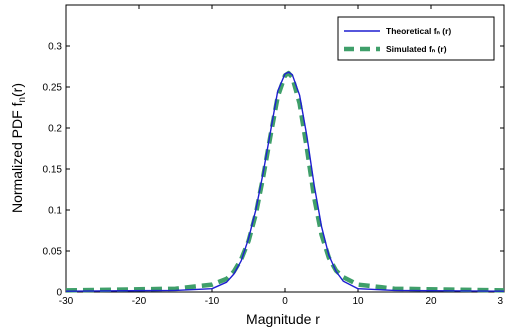  Describe the element at coordinates (53, 88) in the screenshot. I see `y-tick-label: 0.25` at that location.